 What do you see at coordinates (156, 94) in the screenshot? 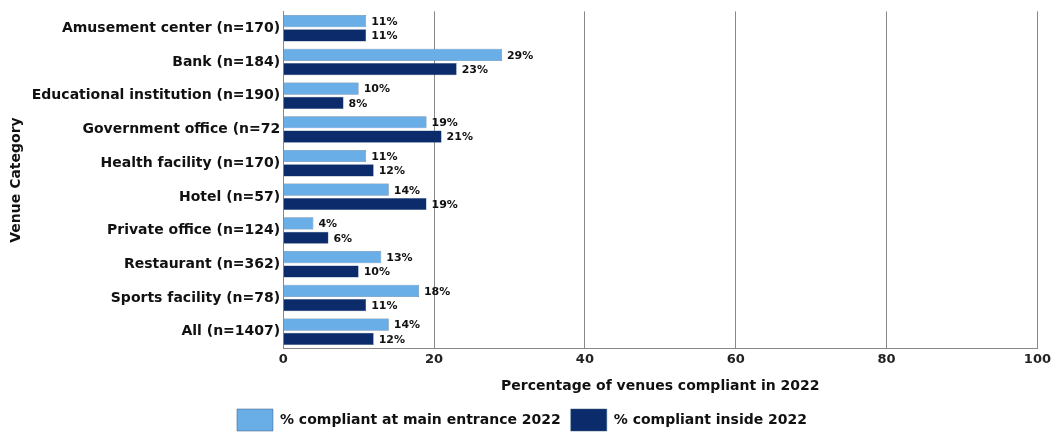
I see `y-tick-label: Educational institution (n=190)` at bounding box center [156, 94].